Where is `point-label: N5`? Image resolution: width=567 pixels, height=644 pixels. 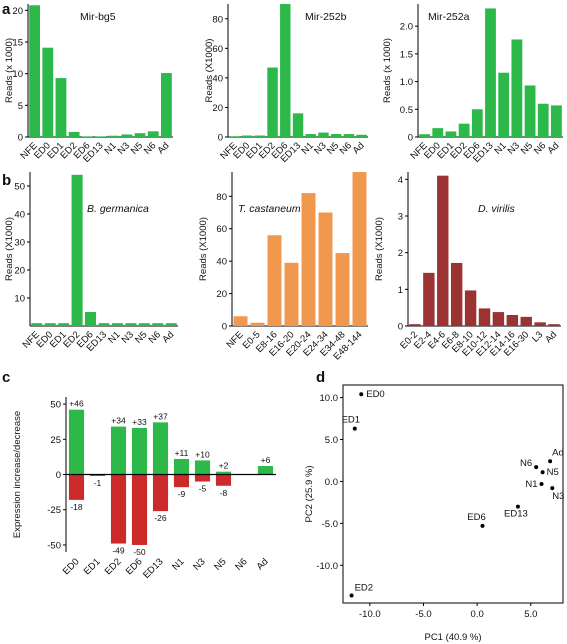 point-label: N5 is located at coordinates (553, 472).